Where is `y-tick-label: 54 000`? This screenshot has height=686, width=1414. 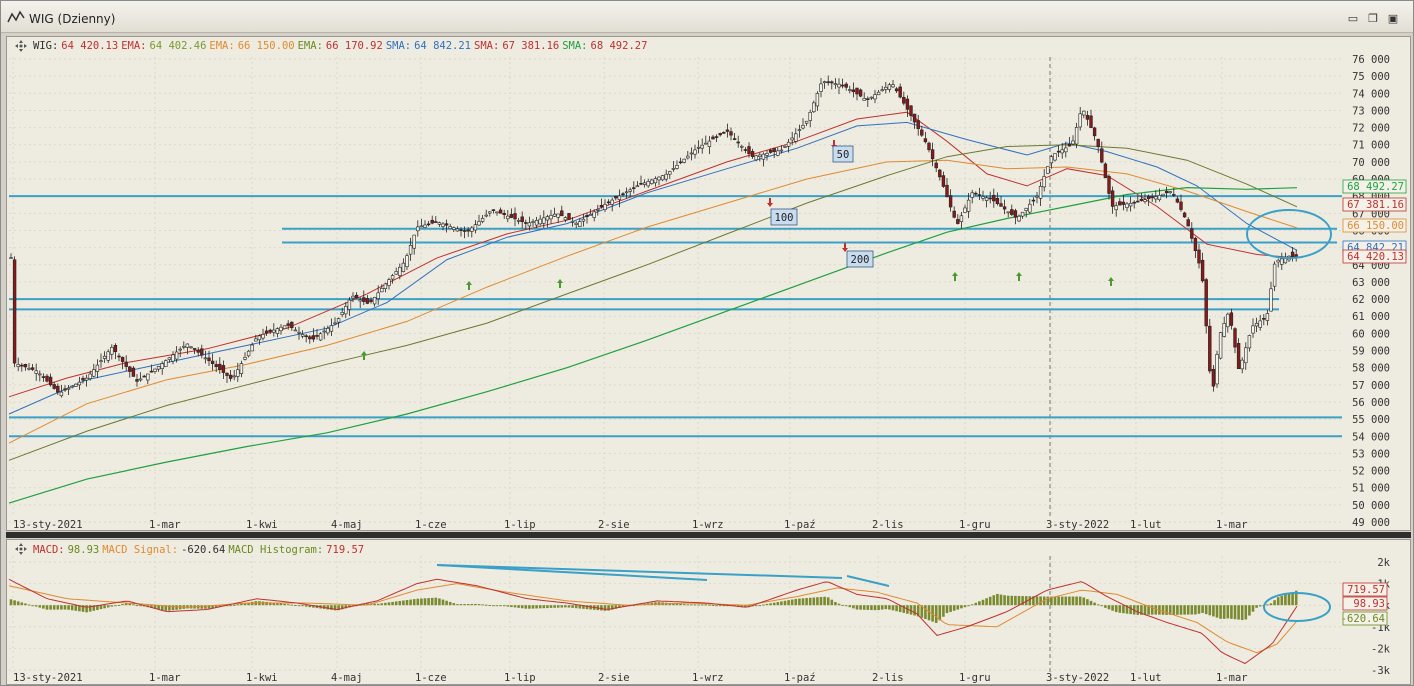
y-tick-label: 54 000 is located at coordinates (1371, 437).